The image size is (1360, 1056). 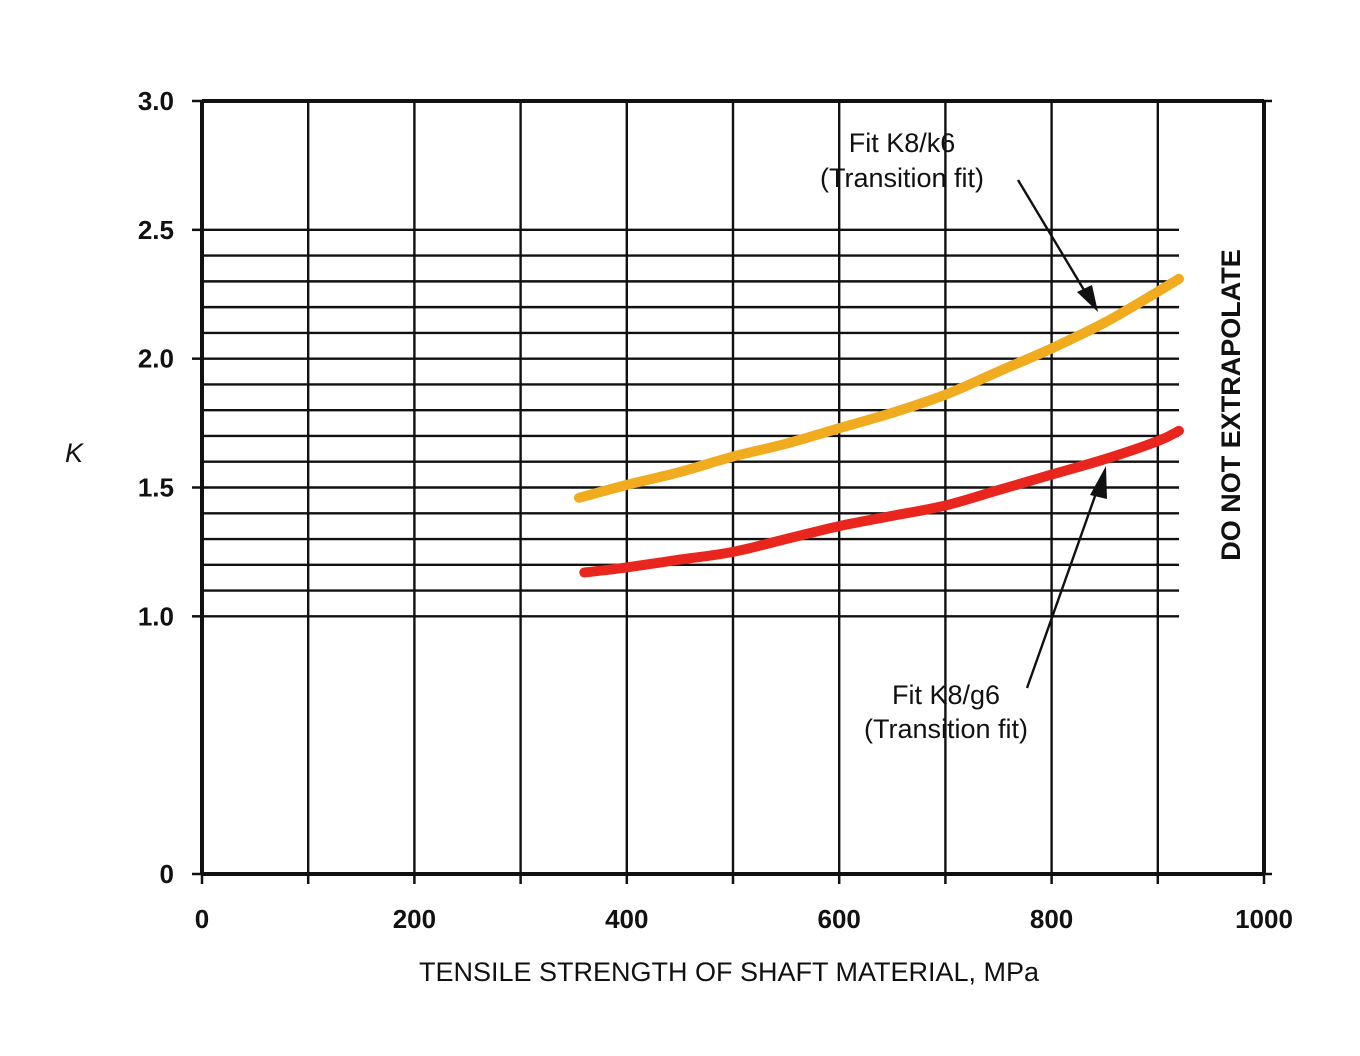 What do you see at coordinates (156, 101) in the screenshot?
I see `y-tick-label: 3.0` at bounding box center [156, 101].